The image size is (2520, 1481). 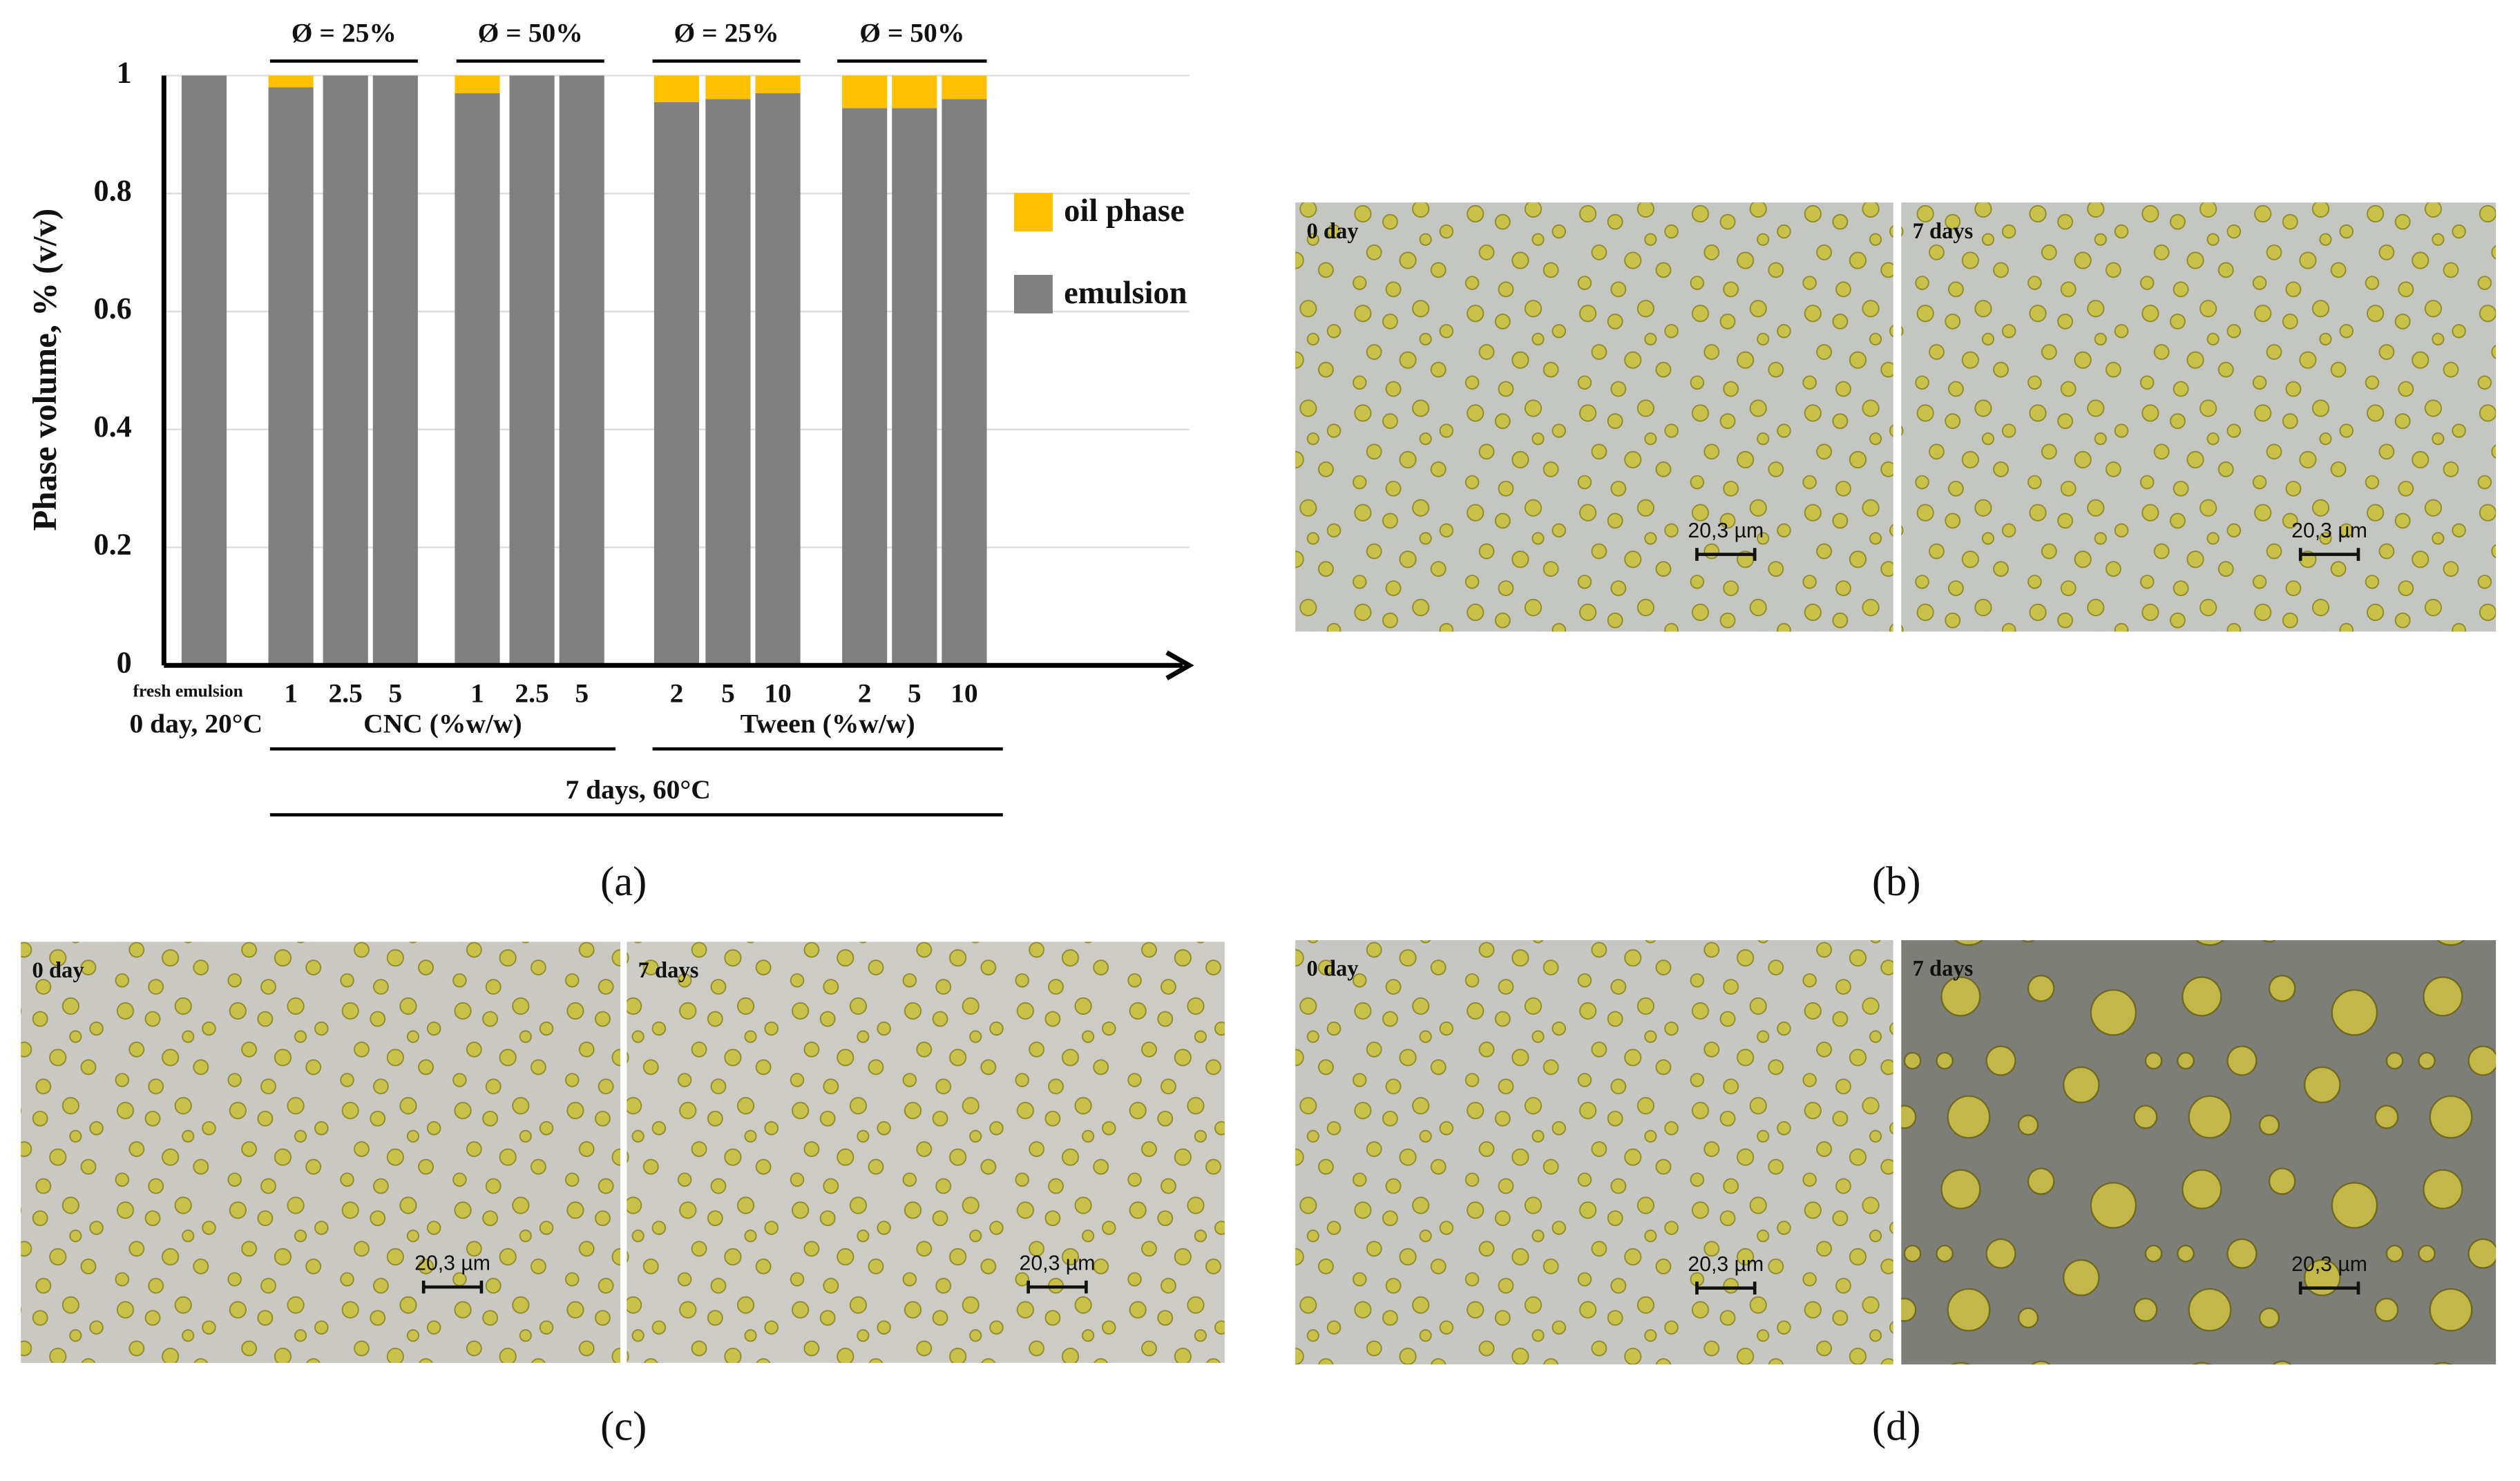 I want to click on group-label: Tween (%w/w), so click(x=828, y=724).